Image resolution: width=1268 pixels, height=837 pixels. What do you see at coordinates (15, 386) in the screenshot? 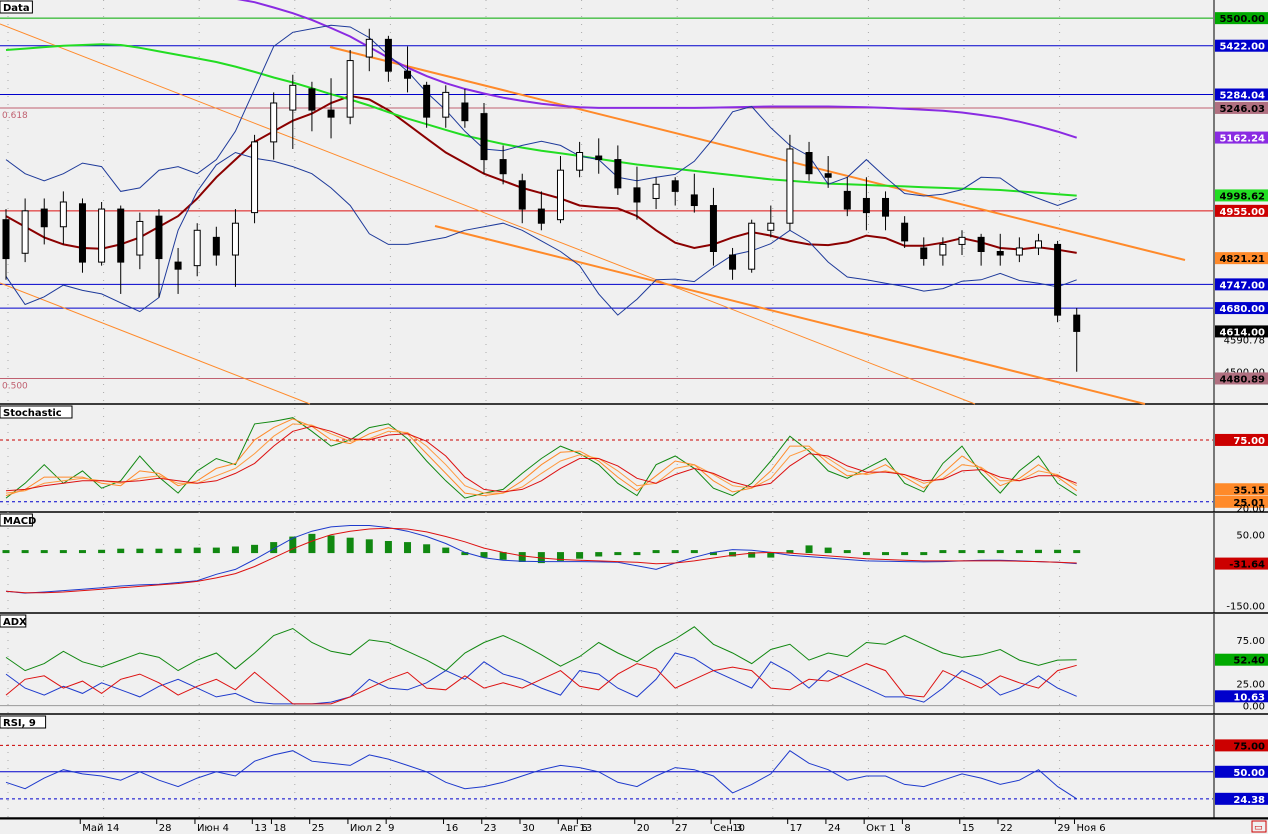
I see `fib-label-lower: 0.500` at bounding box center [15, 386].